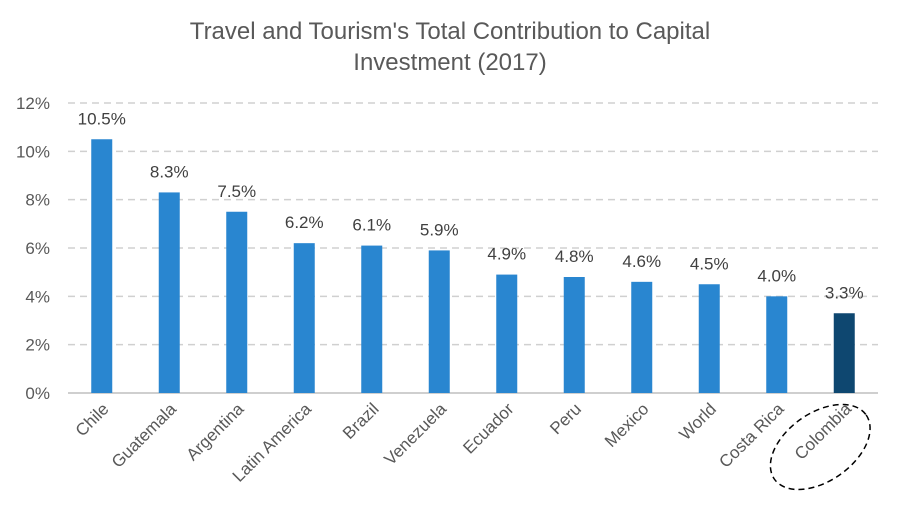 The width and height of the screenshot is (900, 525). I want to click on category-label: Argentina, so click(215, 431).